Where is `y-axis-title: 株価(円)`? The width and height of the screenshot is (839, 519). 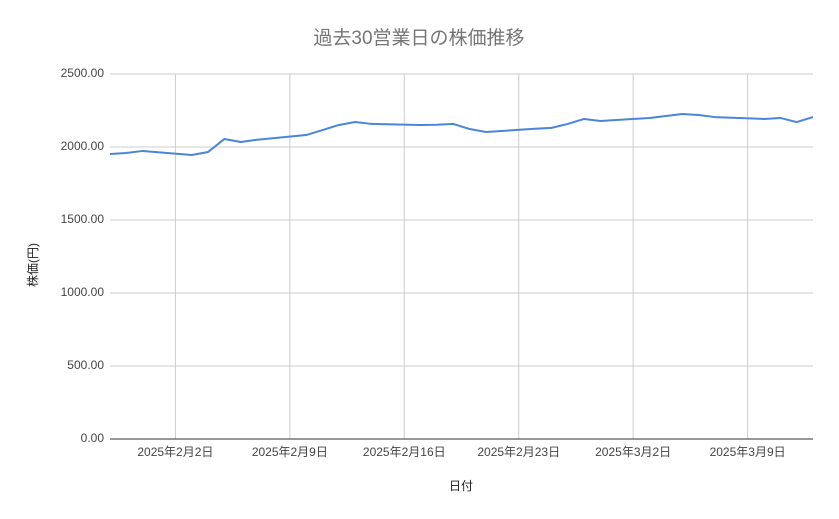
y-axis-title: 株価(円) is located at coordinates (32, 265).